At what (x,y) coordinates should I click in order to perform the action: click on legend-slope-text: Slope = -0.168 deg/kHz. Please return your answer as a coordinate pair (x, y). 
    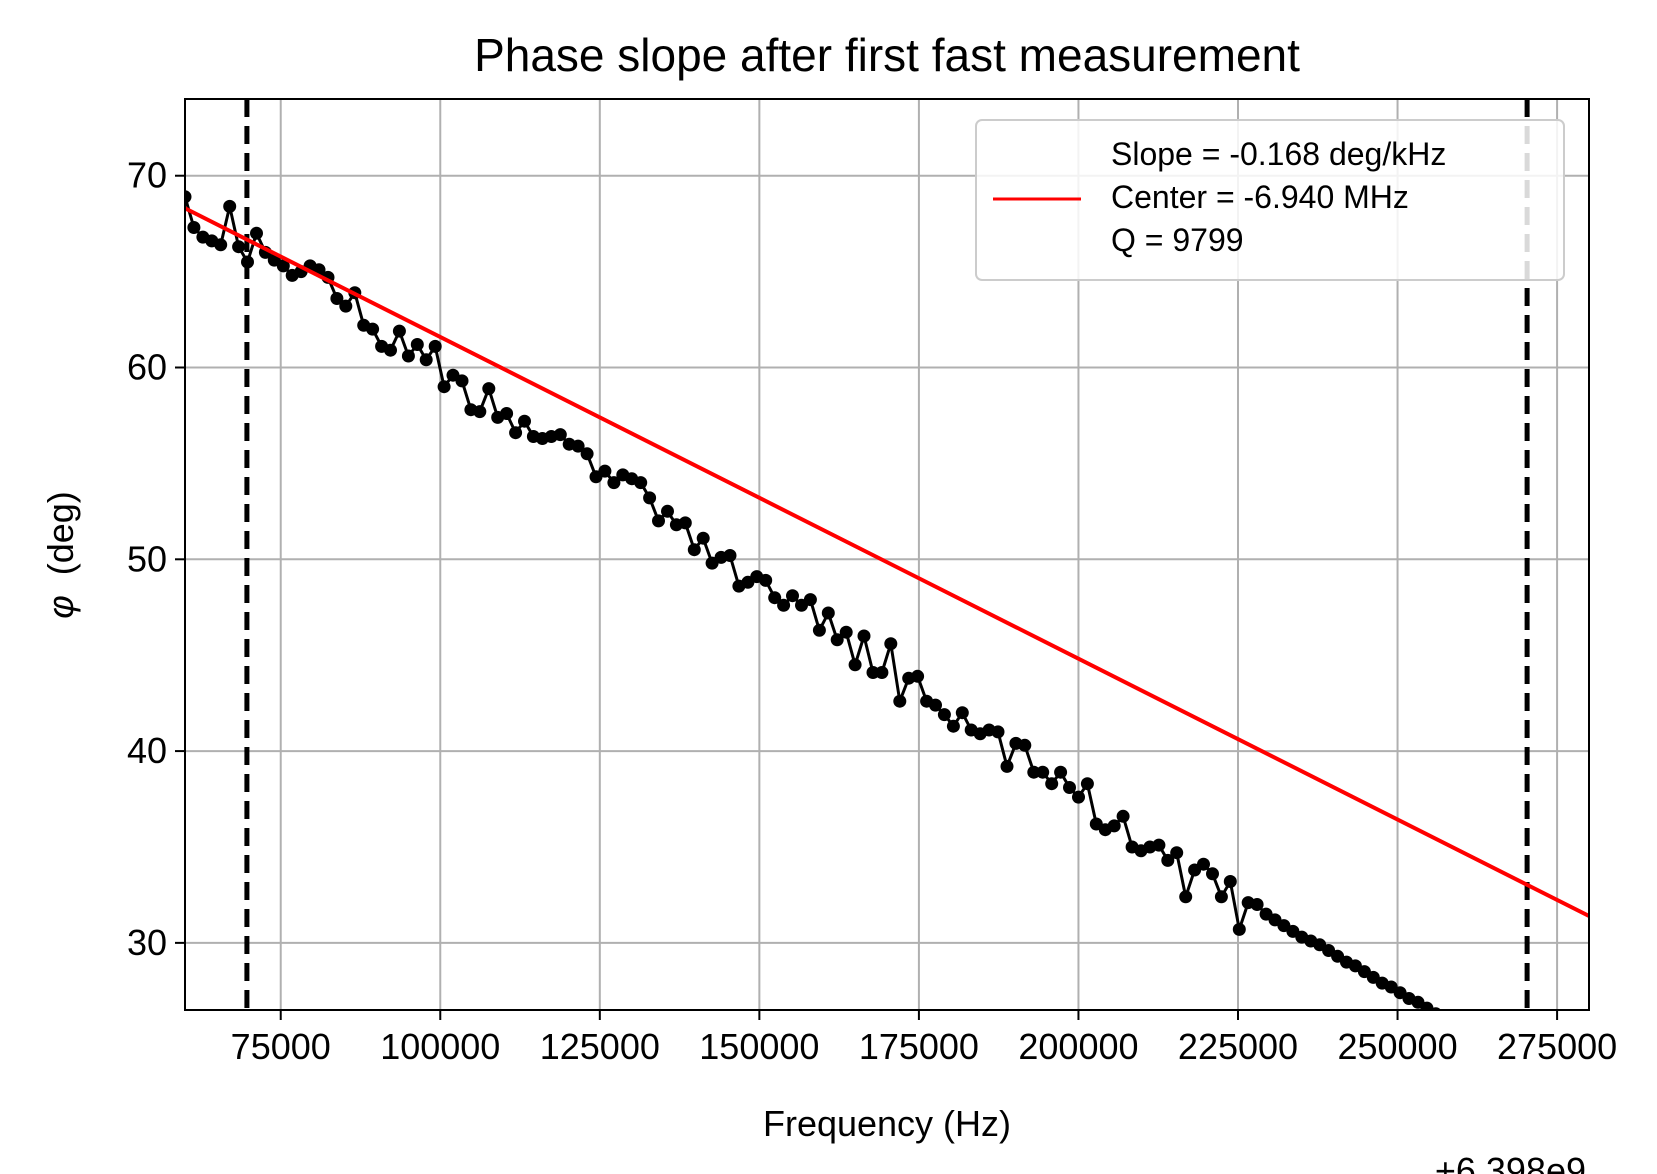
    Looking at the image, I should click on (1278, 154).